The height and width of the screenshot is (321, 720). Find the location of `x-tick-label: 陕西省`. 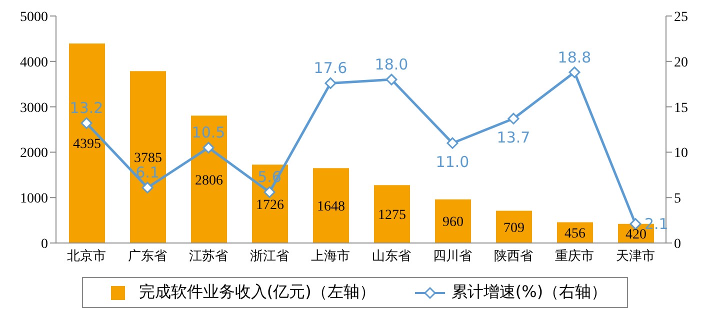

x-tick-label: 陕西省 is located at coordinates (513, 256).